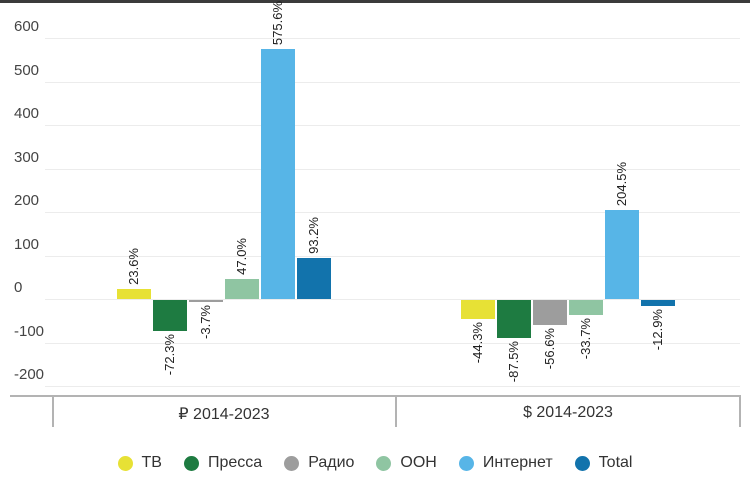 This screenshot has height=478, width=750. Describe the element at coordinates (206, 301) in the screenshot. I see `bar-radio-rub` at that location.